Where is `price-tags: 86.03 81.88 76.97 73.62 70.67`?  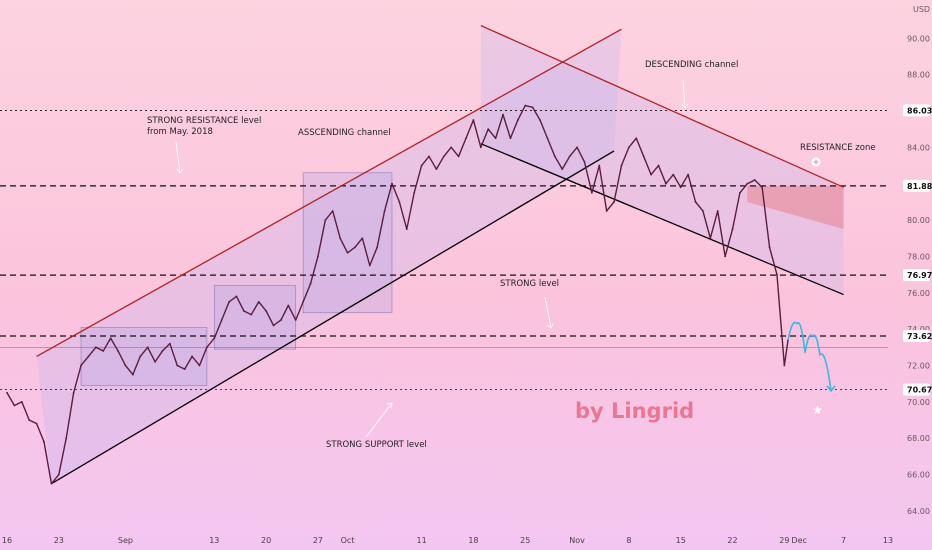
price-tags: 86.03 81.88 76.97 73.62 70.67 is located at coordinates (917, 250).